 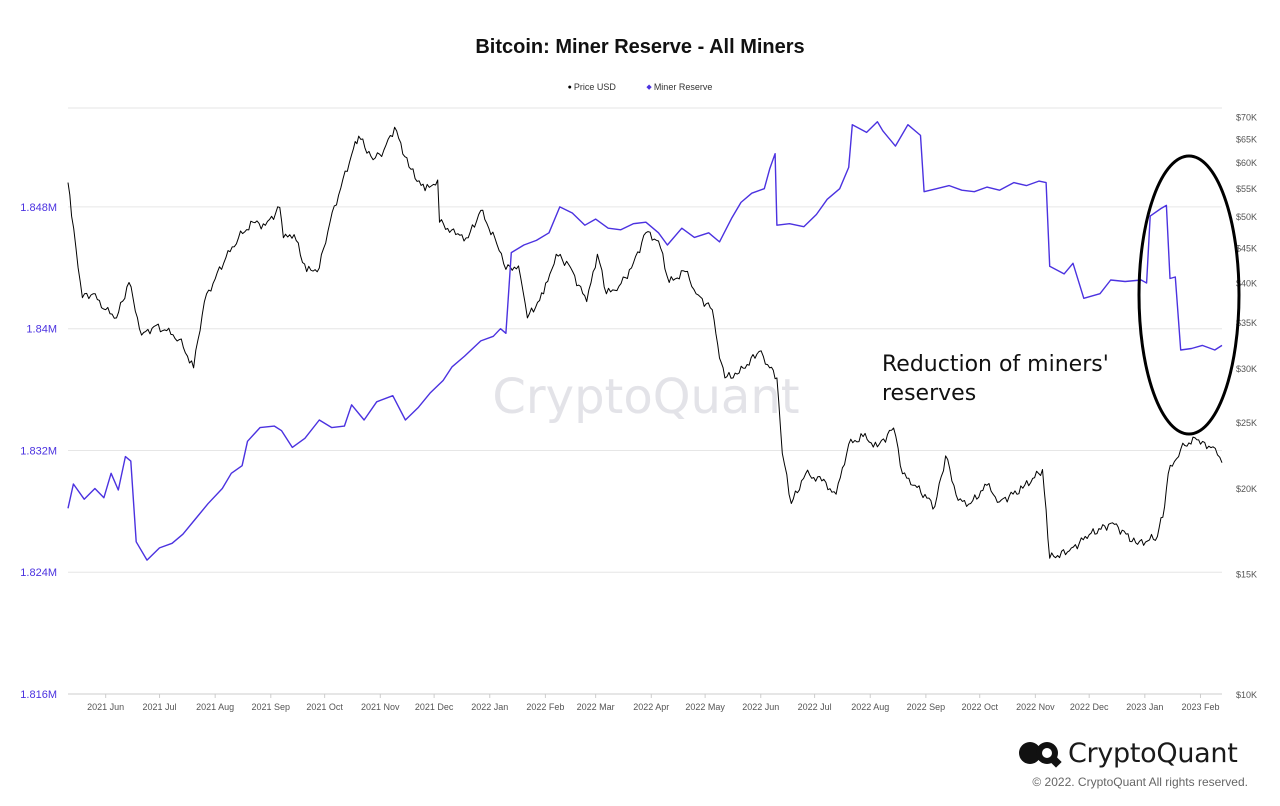 What do you see at coordinates (1200, 707) in the screenshot?
I see `x-tick-label: 2023 Feb` at bounding box center [1200, 707].